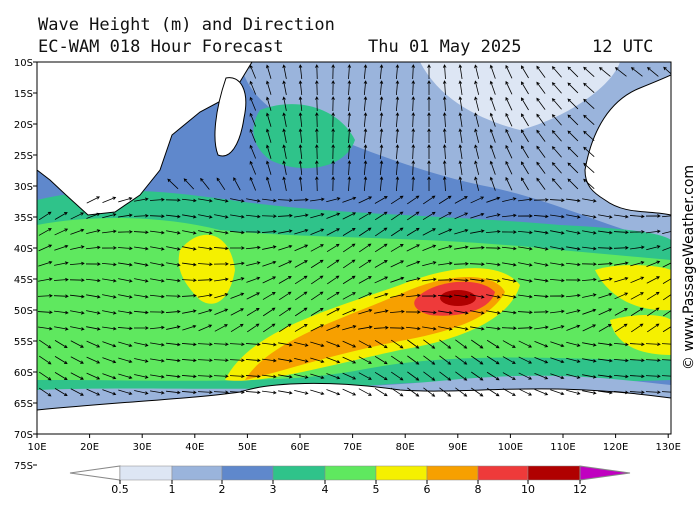 Image resolution: width=700 pixels, height=525 pixels. Describe the element at coordinates (427, 489) in the screenshot. I see `legend-label: 6` at that location.